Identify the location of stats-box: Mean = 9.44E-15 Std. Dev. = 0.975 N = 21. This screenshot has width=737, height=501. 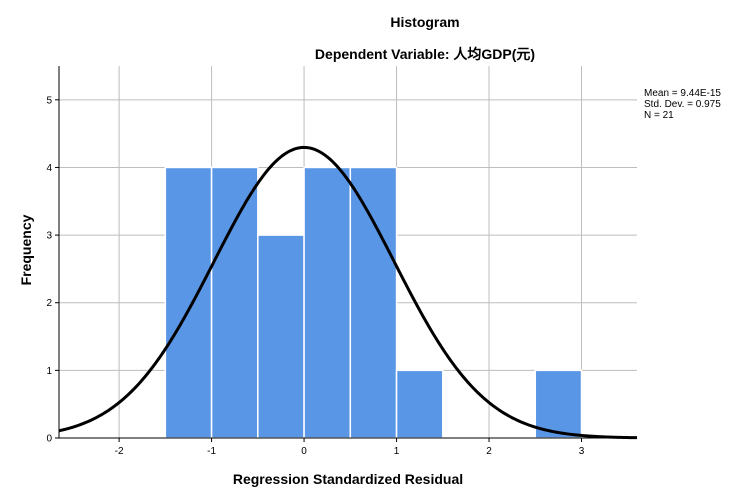
(682, 104).